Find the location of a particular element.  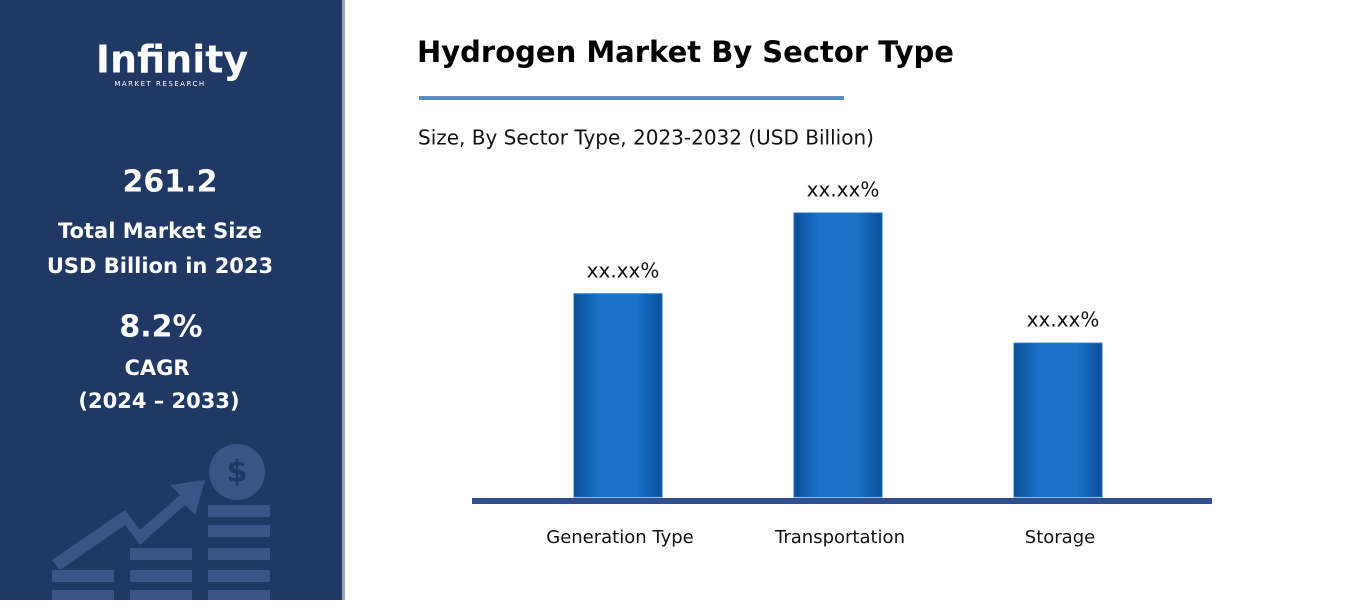

divider is located at coordinates (343, 300).